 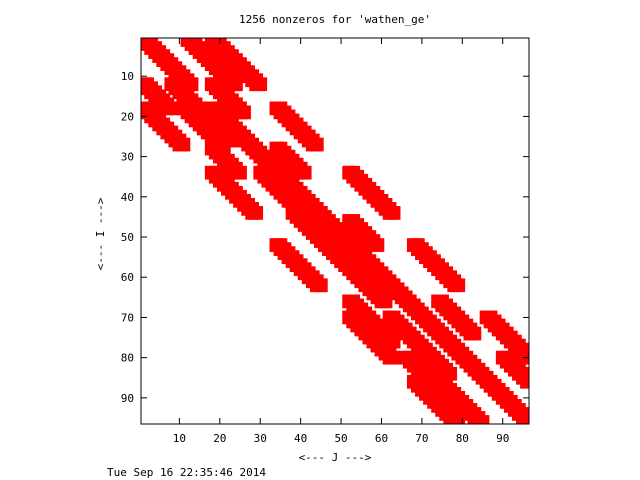 What do you see at coordinates (340, 438) in the screenshot?
I see `x-tick-label: 50` at bounding box center [340, 438].